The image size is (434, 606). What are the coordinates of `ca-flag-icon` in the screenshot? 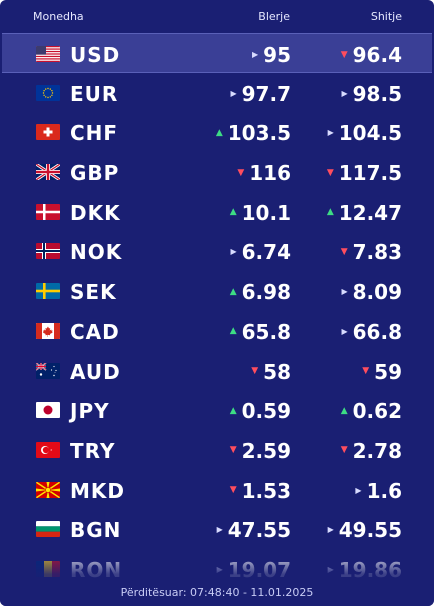 It's located at (48, 330).